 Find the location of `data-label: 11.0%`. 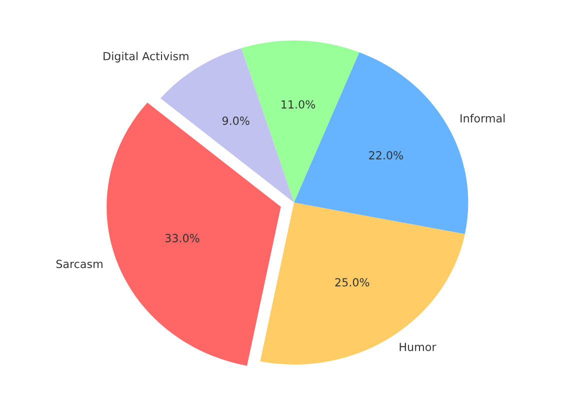

data-label: 11.0% is located at coordinates (299, 104).